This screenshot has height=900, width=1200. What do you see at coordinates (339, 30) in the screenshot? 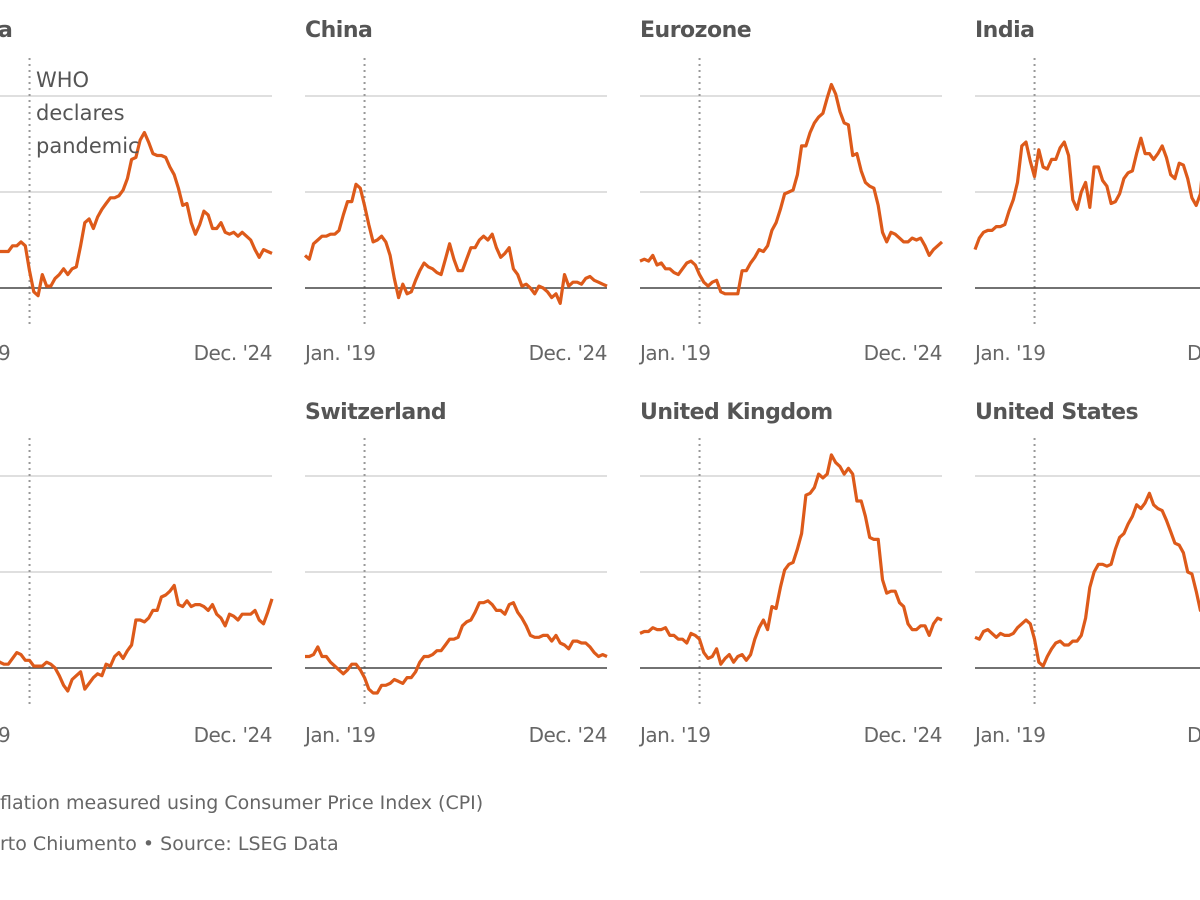
I see `panel-title-1: China` at bounding box center [339, 30].